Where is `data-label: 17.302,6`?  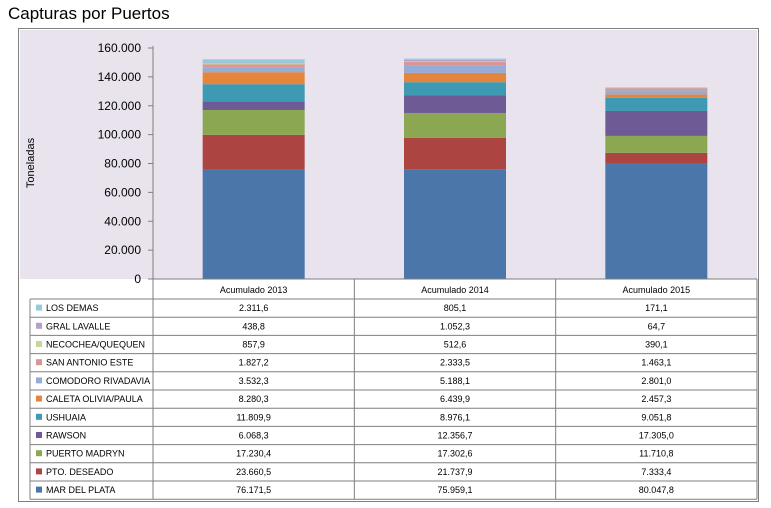
data-label: 17.302,6 is located at coordinates (454, 454).